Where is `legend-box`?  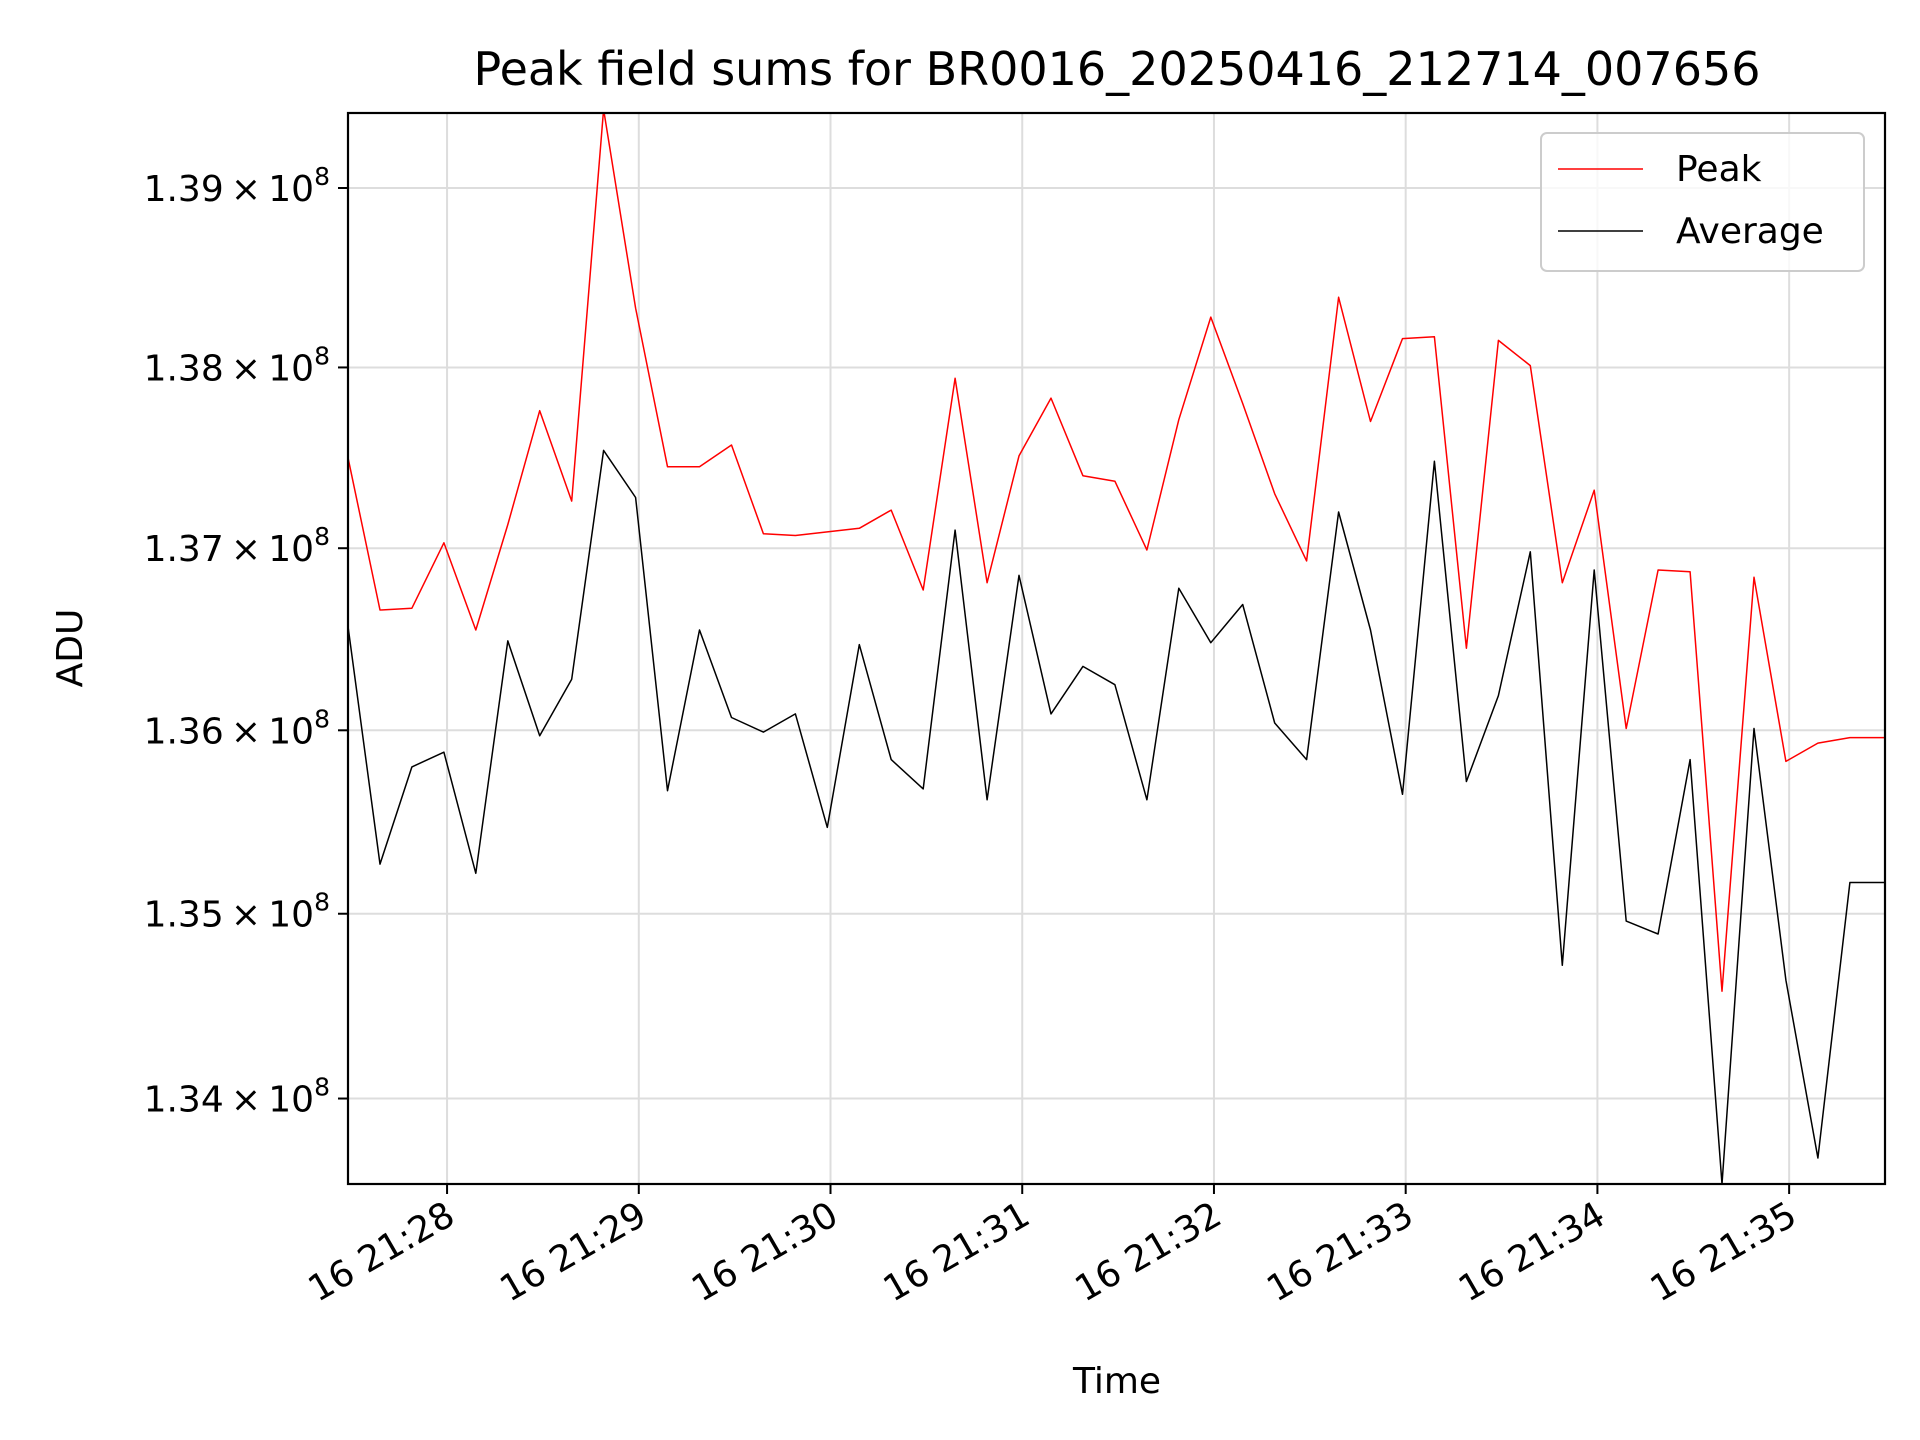 legend-box is located at coordinates (1702, 202).